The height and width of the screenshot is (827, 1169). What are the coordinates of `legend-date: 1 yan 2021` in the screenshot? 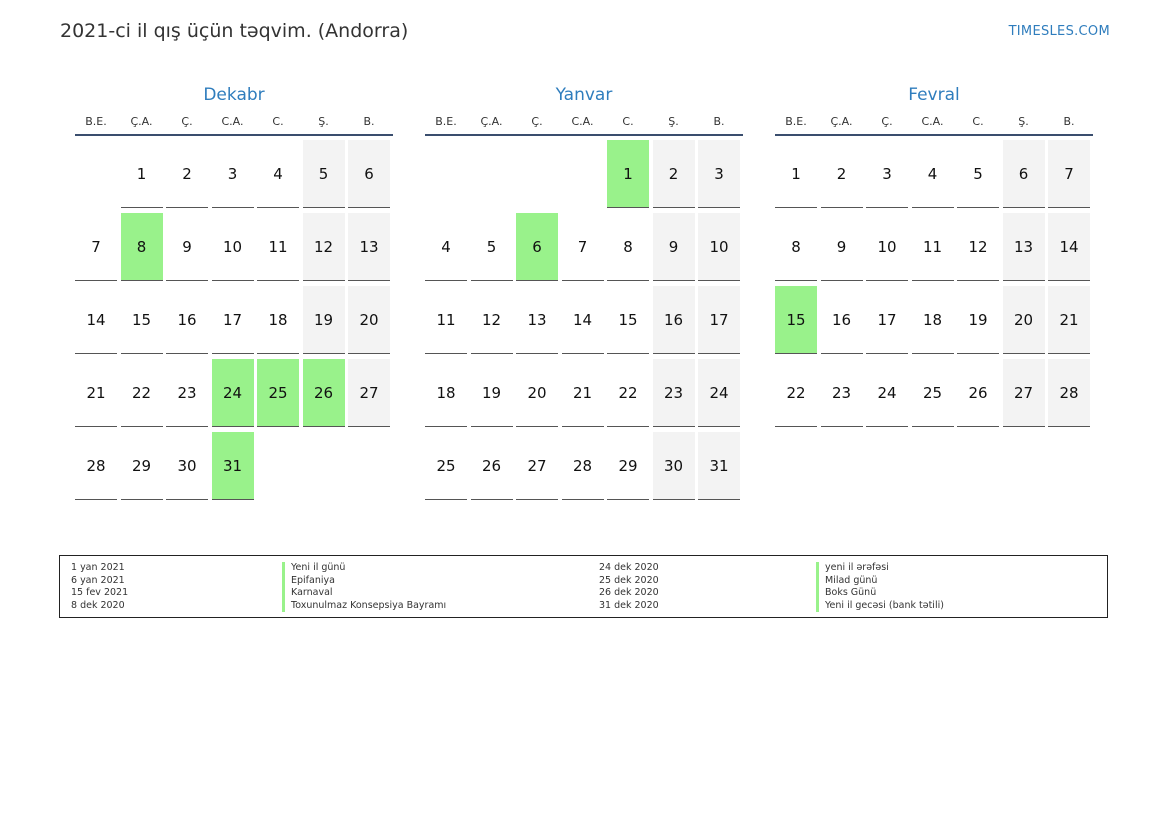 It's located at (98, 567).